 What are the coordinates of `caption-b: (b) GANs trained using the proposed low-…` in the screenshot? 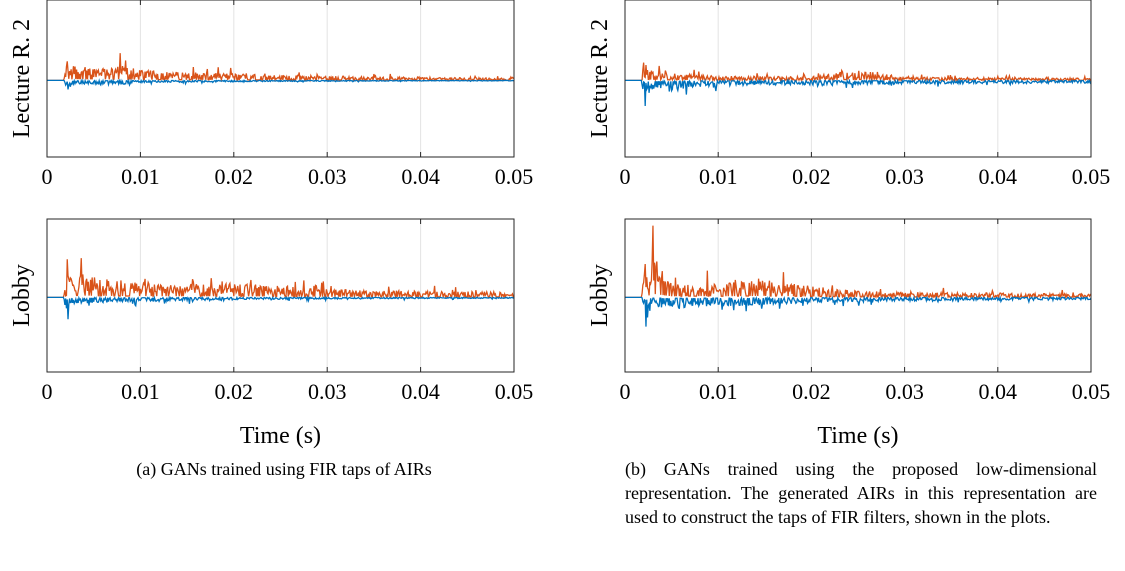 It's located at (861, 493).